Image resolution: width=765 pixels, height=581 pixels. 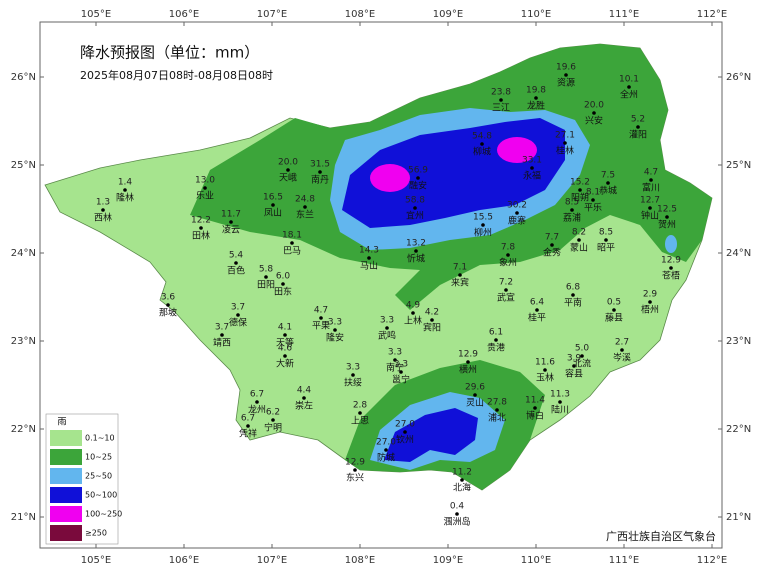 What do you see at coordinates (517, 206) in the screenshot?
I see `station-value: 30.2` at bounding box center [517, 206].